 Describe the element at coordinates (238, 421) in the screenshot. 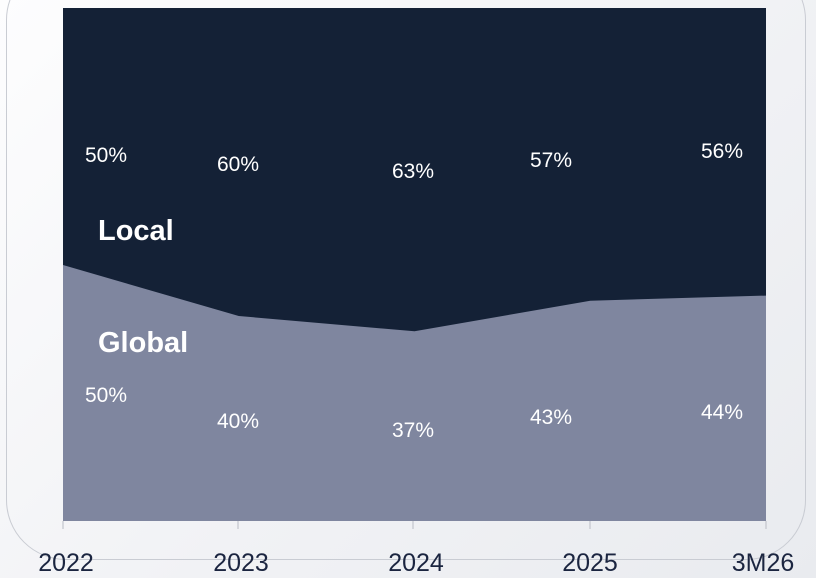

I see `data-label-global: 40%` at that location.